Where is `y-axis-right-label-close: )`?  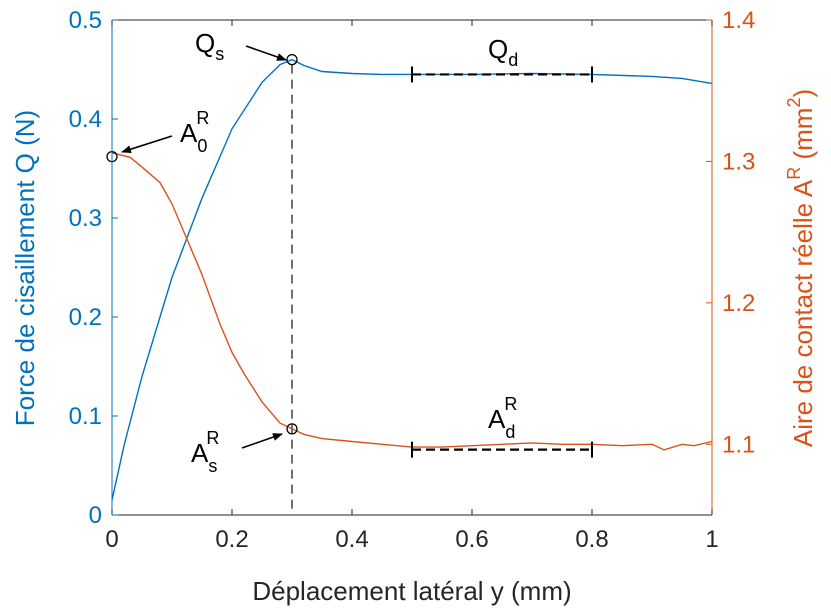
y-axis-right-label-close: ) is located at coordinates (803, 93).